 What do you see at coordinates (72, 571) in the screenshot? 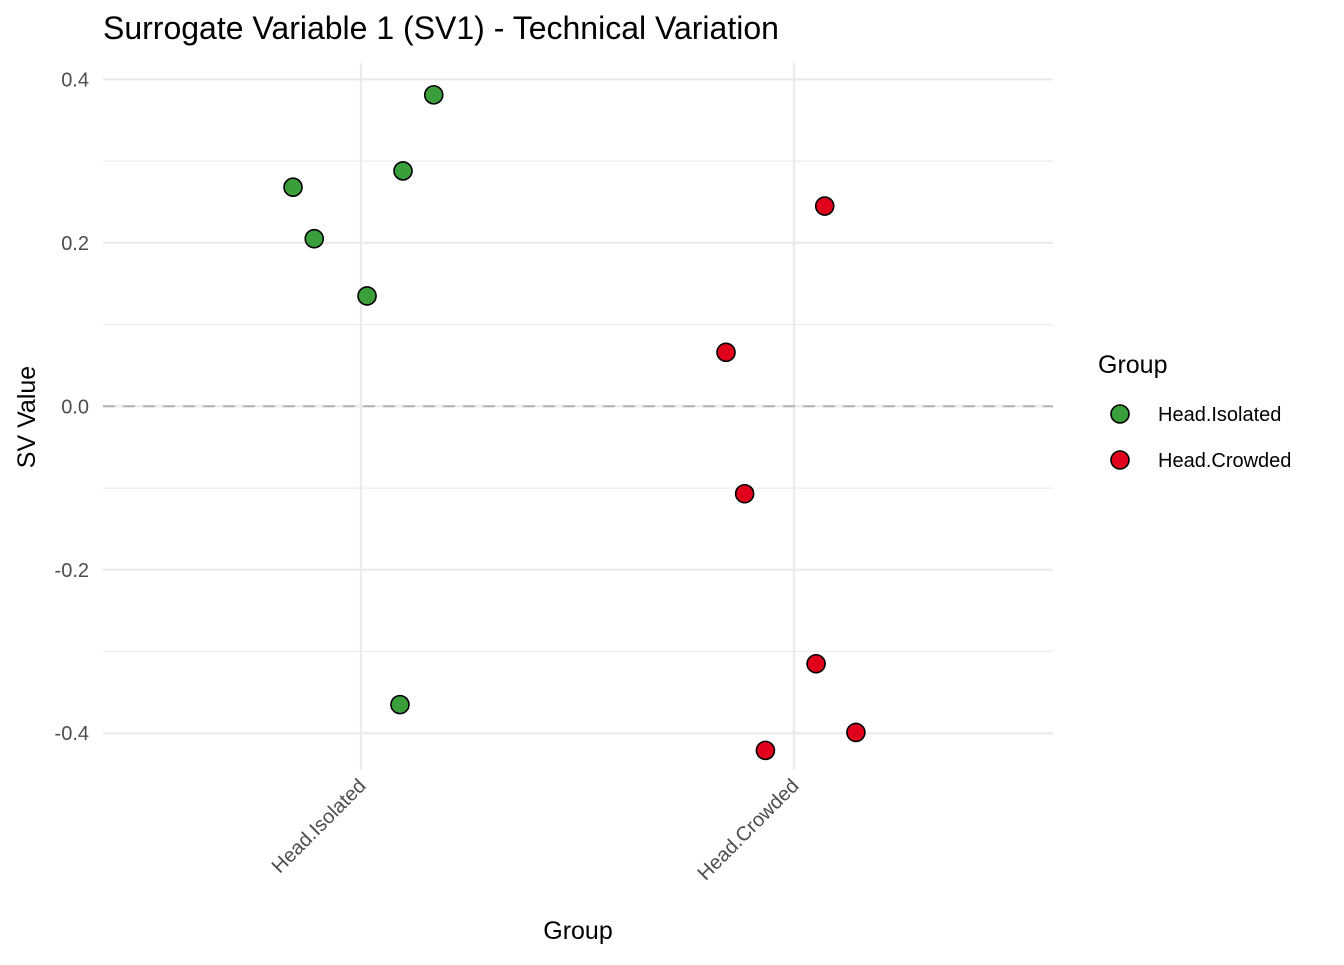
I see `y-tick-label-3: -0.2` at bounding box center [72, 571].